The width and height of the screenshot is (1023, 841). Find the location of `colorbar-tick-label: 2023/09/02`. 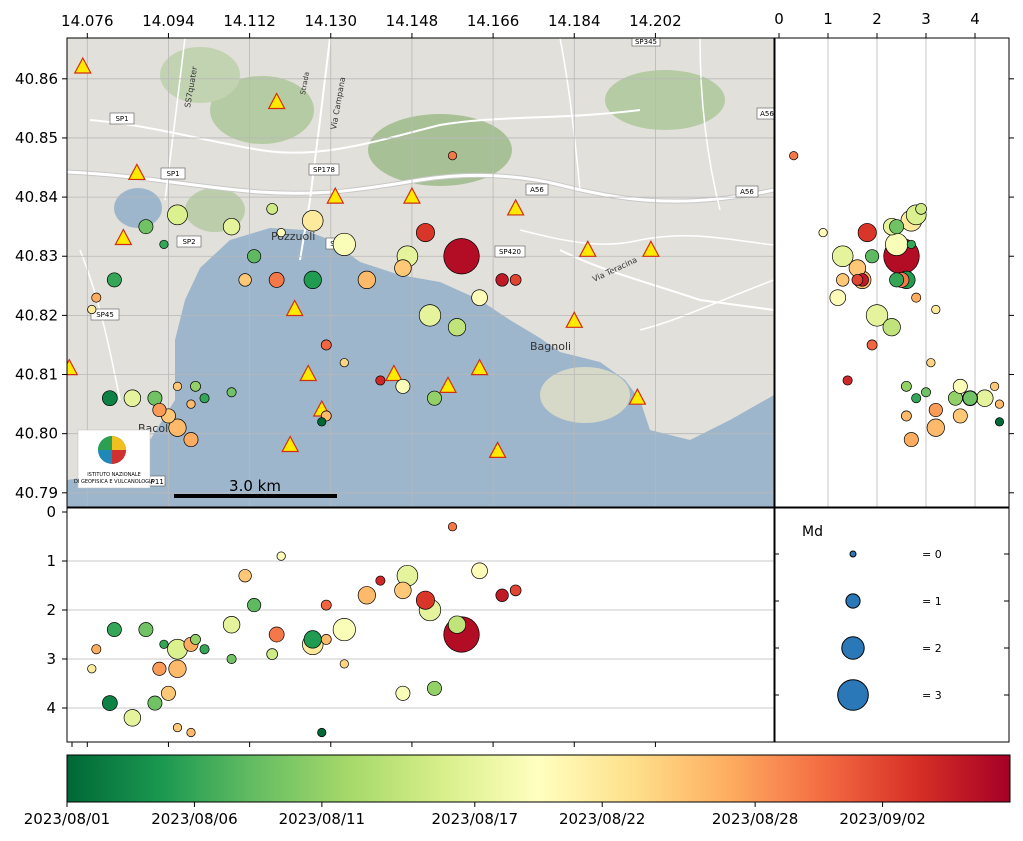

colorbar-tick-label: 2023/09/02 is located at coordinates (882, 819).